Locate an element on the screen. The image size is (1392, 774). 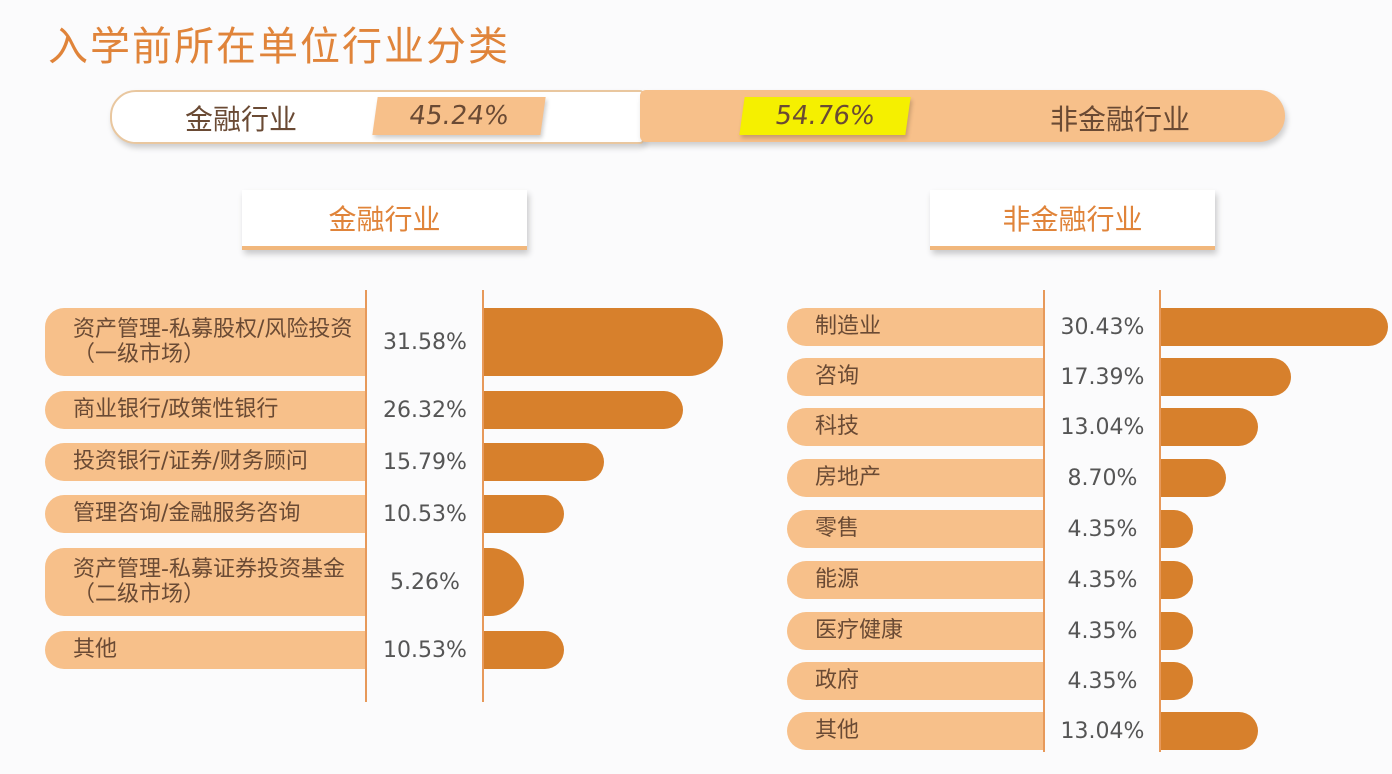
nonfinancial-value-label: 30.43% is located at coordinates (1102, 327).